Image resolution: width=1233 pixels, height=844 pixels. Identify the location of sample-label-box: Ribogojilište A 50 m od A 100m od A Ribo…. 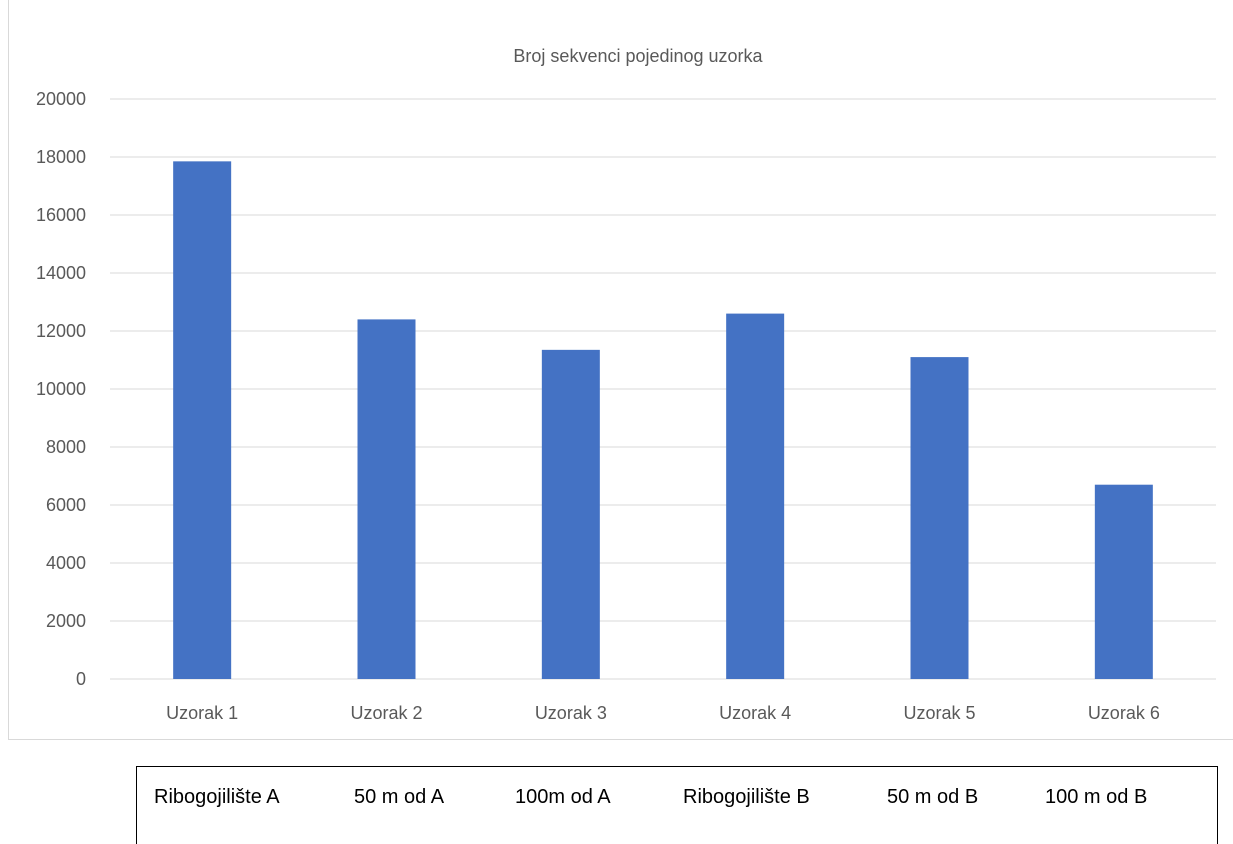
(677, 805).